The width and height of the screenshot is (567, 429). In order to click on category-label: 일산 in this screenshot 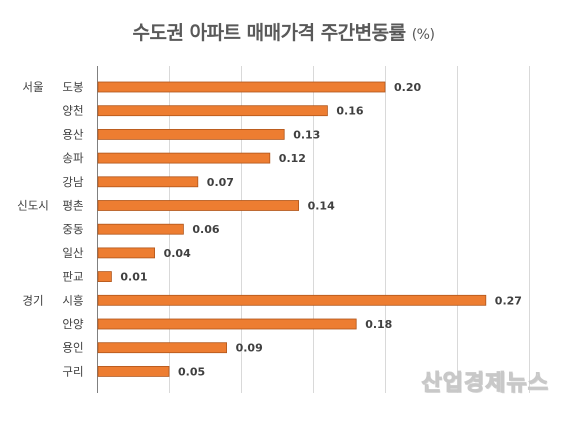, I will do `click(73, 253)`.